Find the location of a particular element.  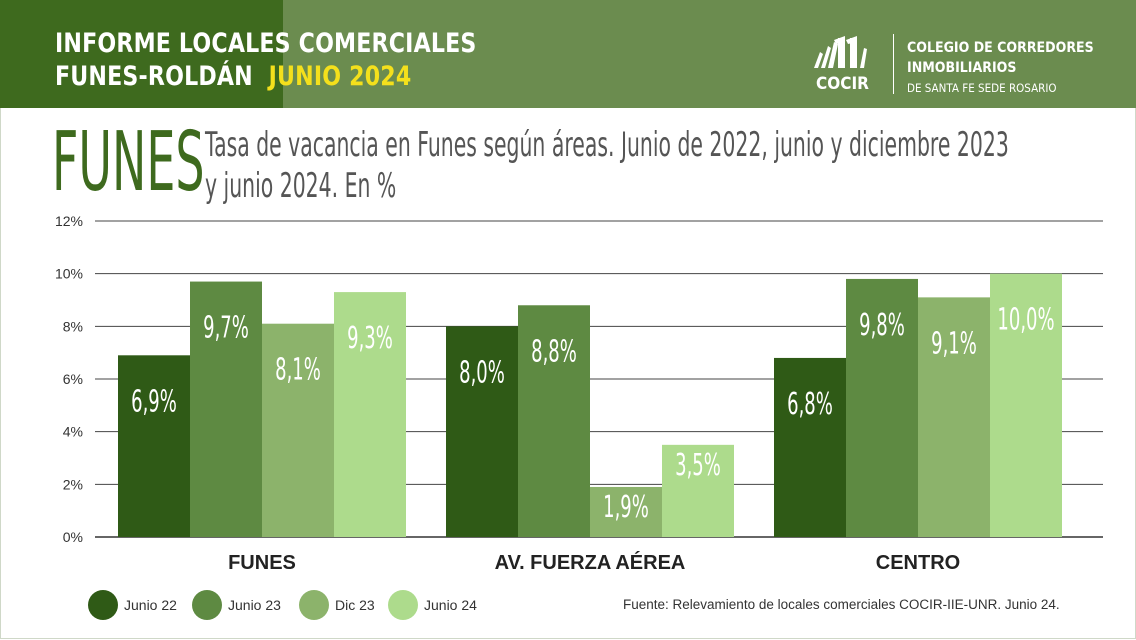

bar-value-label: 8,0% is located at coordinates (482, 371).